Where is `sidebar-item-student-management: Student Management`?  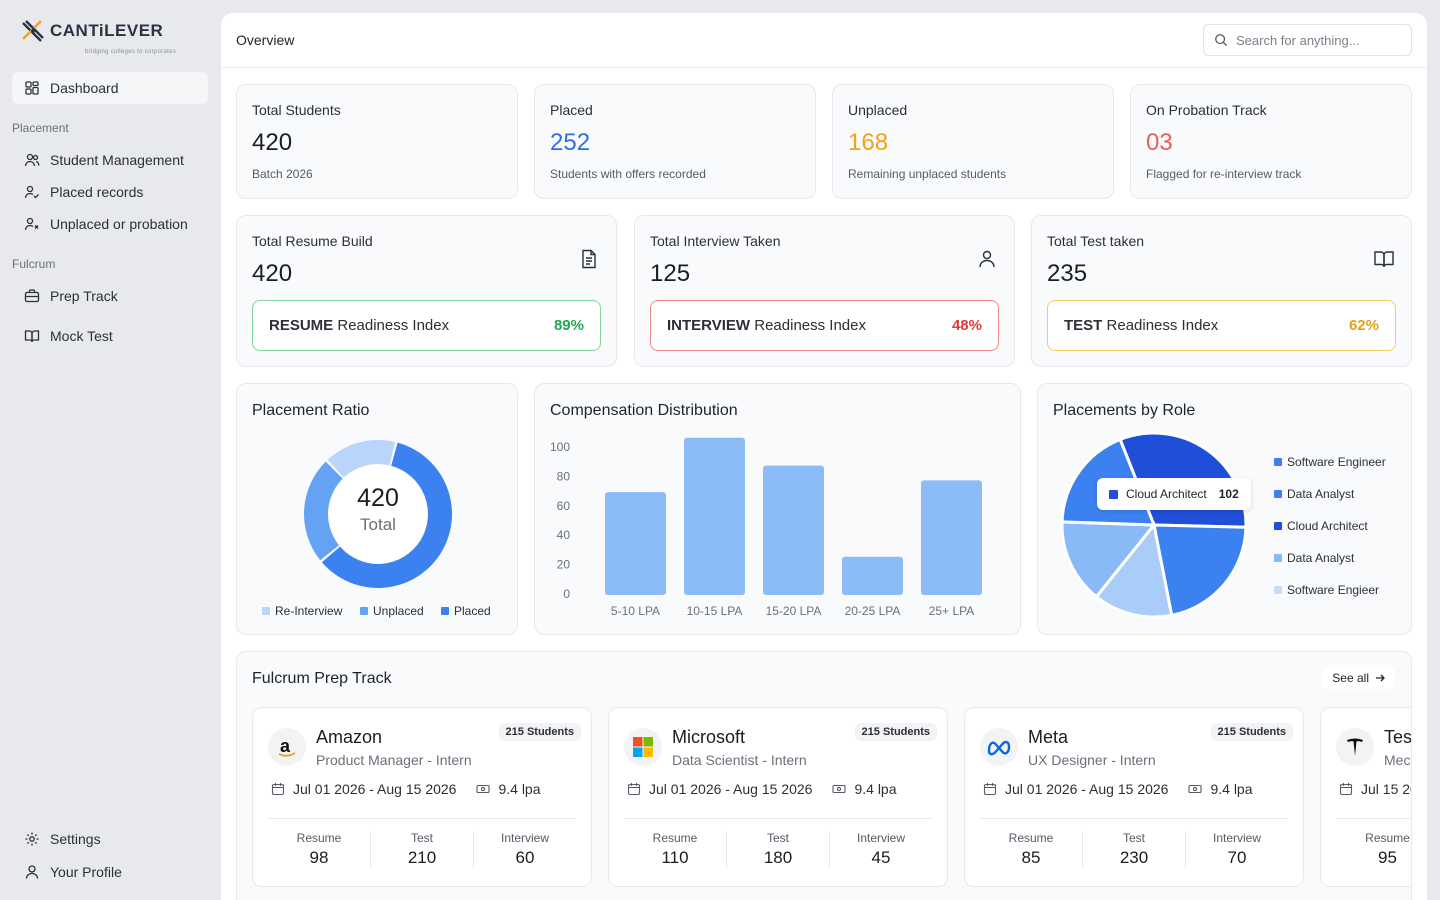 sidebar-item-student-management: Student Management is located at coordinates (110, 160).